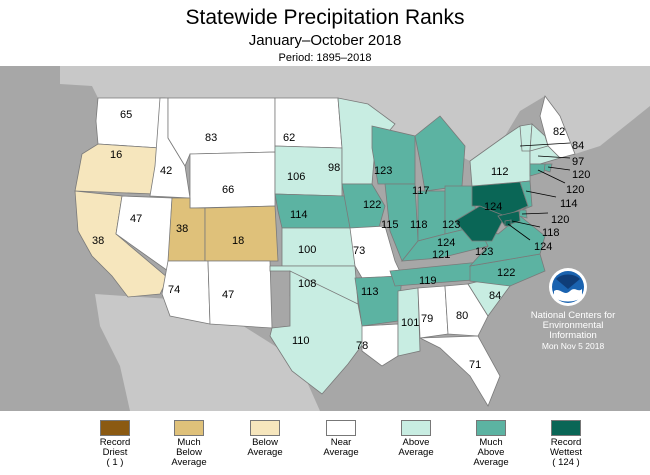  What do you see at coordinates (232, 180) in the screenshot?
I see `state-wy` at bounding box center [232, 180].